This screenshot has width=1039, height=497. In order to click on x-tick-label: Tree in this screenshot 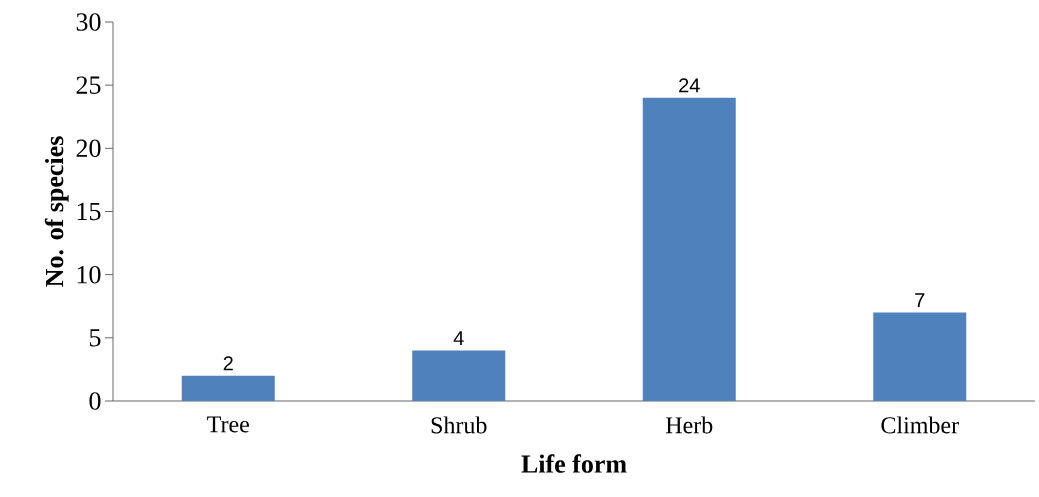, I will do `click(228, 424)`.